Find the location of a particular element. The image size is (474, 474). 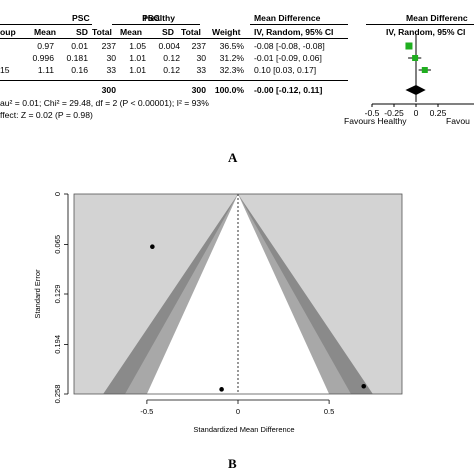

md-ci-overall: -0.00 [-0.12, 0.11] is located at coordinates (288, 90).